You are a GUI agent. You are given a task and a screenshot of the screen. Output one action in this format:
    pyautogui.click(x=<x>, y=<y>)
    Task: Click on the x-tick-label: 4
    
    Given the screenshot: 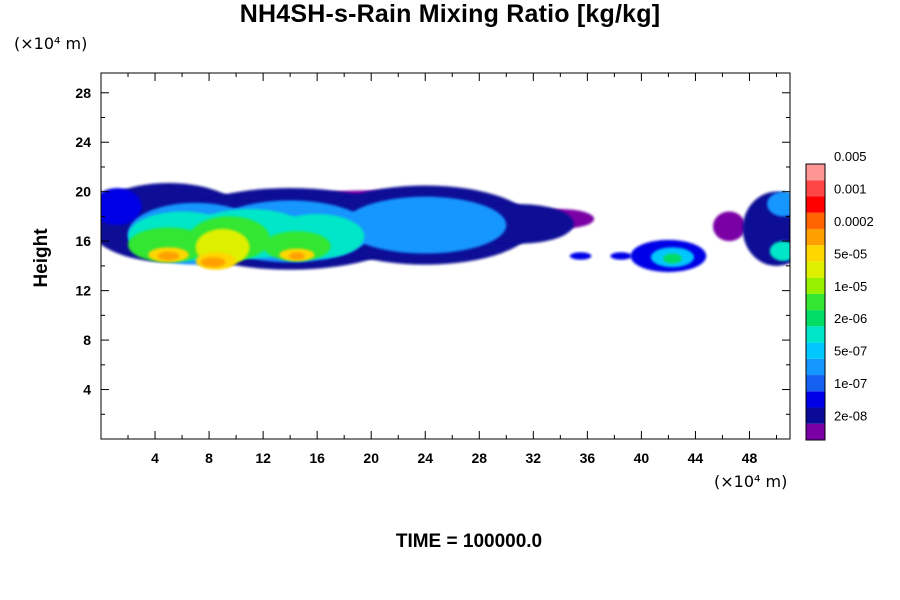 What is the action you would take?
    pyautogui.click(x=155, y=458)
    